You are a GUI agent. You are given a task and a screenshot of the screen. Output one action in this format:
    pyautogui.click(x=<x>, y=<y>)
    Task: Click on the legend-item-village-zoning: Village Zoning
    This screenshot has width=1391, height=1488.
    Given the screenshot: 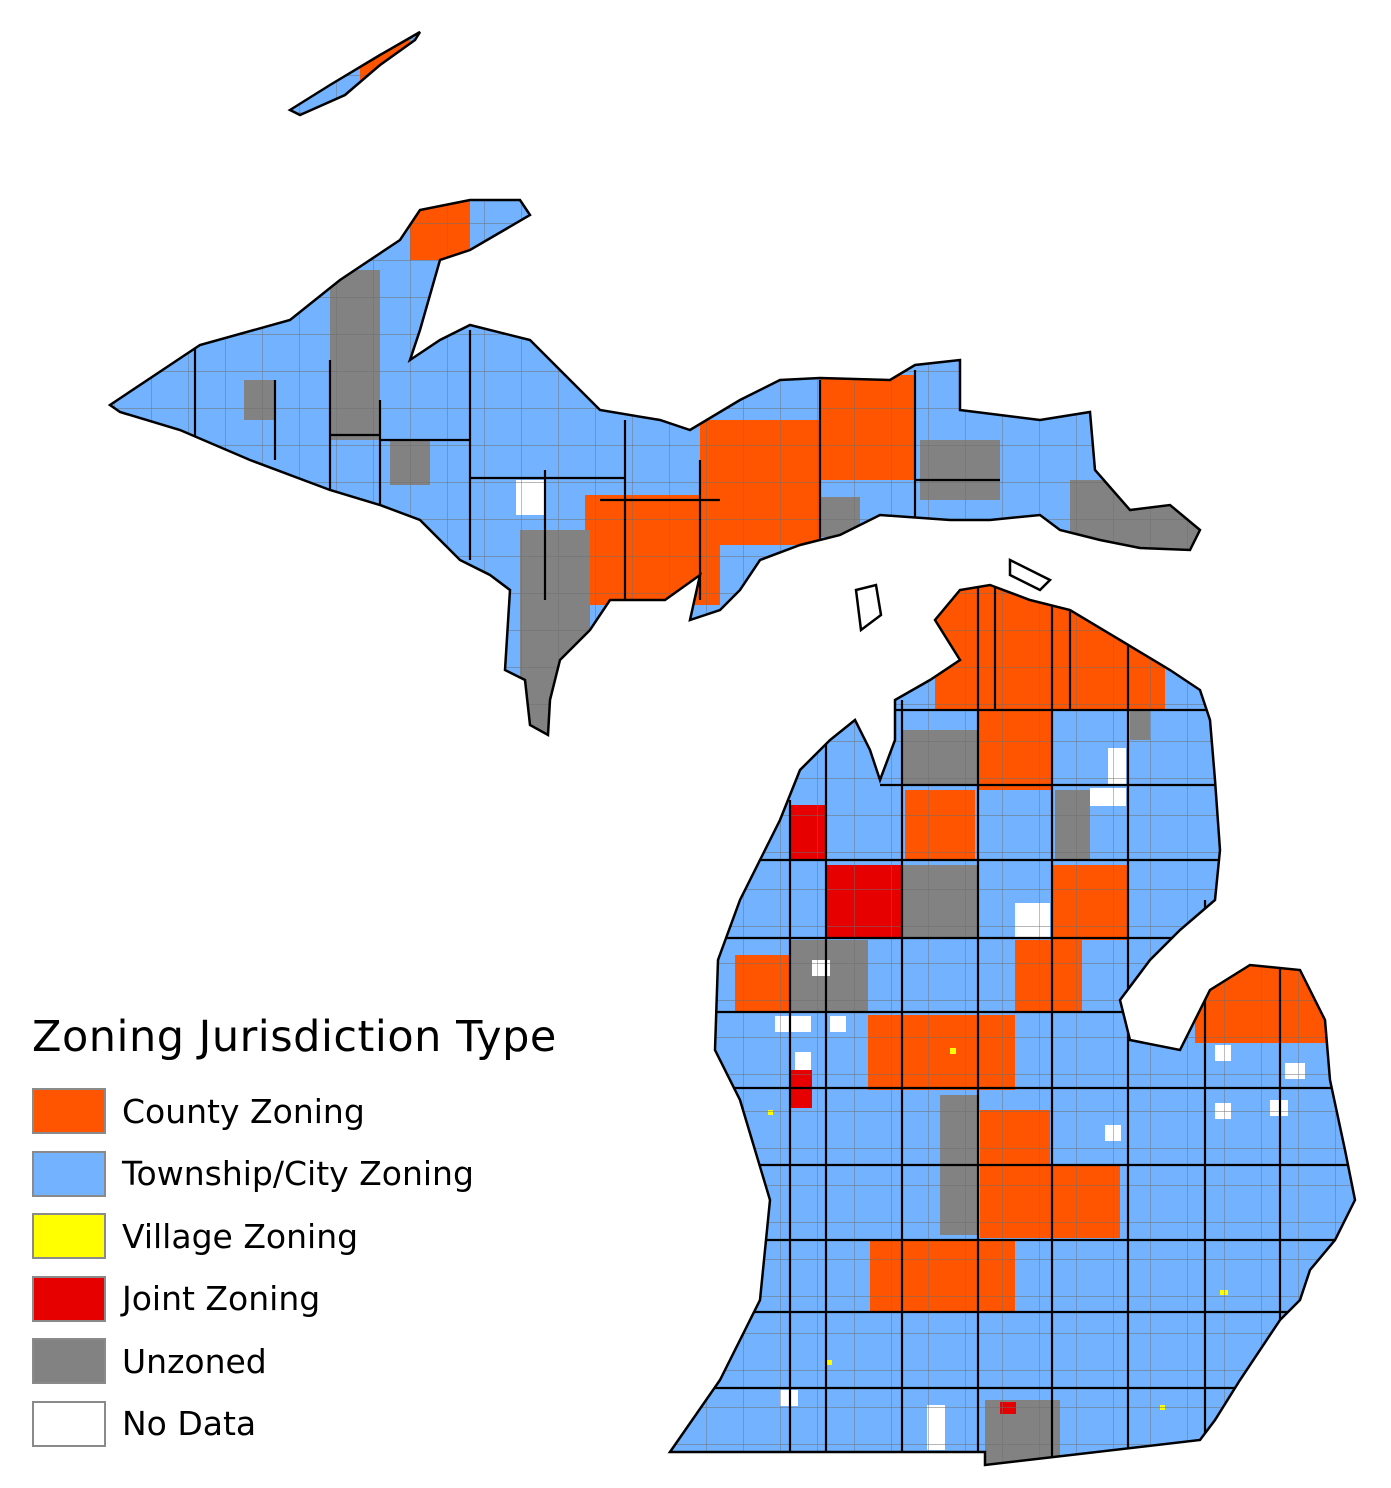 What is the action you would take?
    pyautogui.click(x=294, y=1236)
    